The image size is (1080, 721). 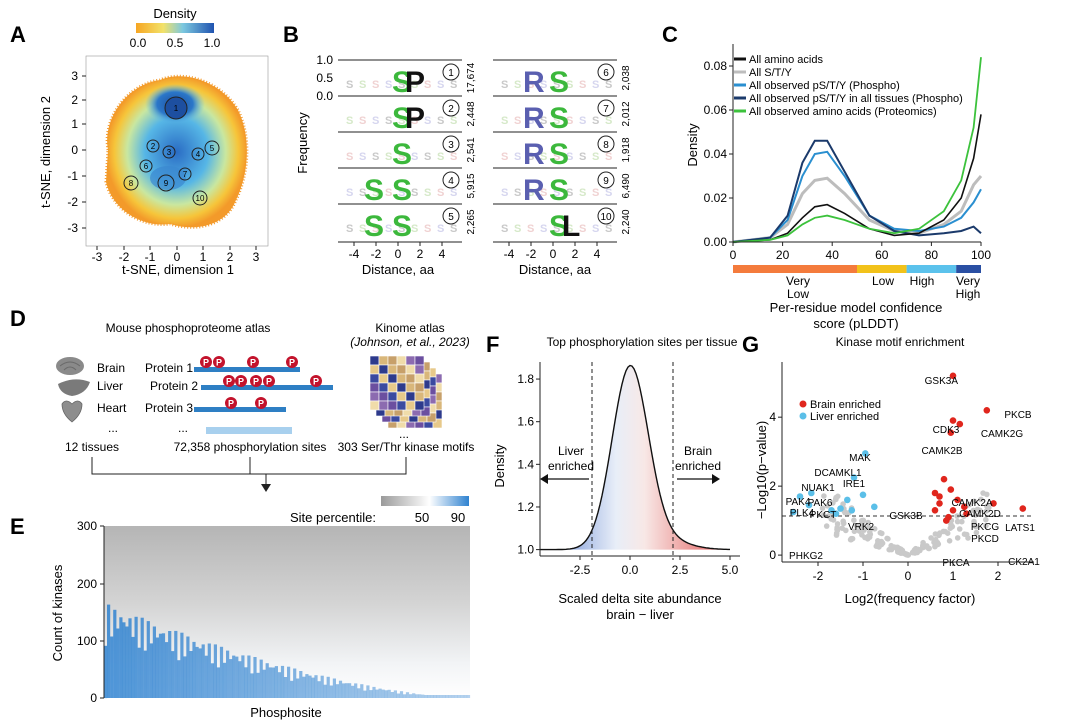 What do you see at coordinates (72, 228) in the screenshot?
I see `tsne-ytick-label: -3` at bounding box center [72, 228].